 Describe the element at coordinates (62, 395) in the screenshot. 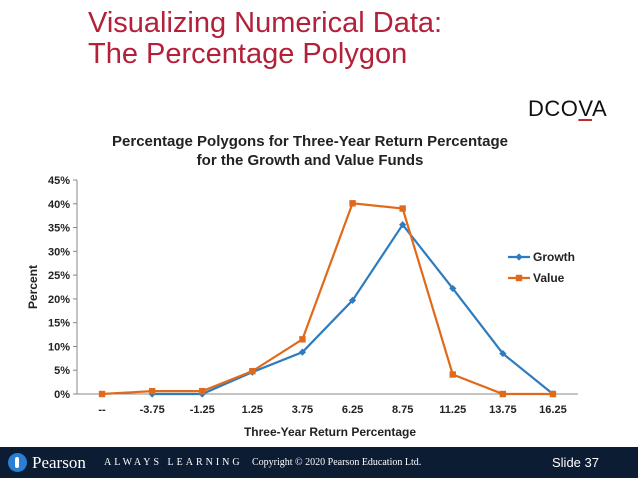

I see `y-tick-label: 0%` at that location.